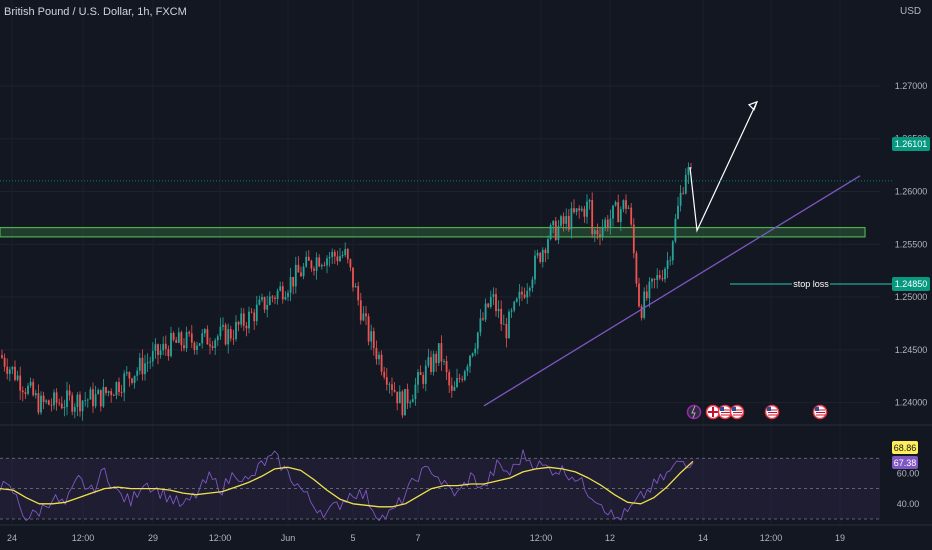  What do you see at coordinates (911, 86) in the screenshot?
I see `price-tick-label: 1.27000` at bounding box center [911, 86].